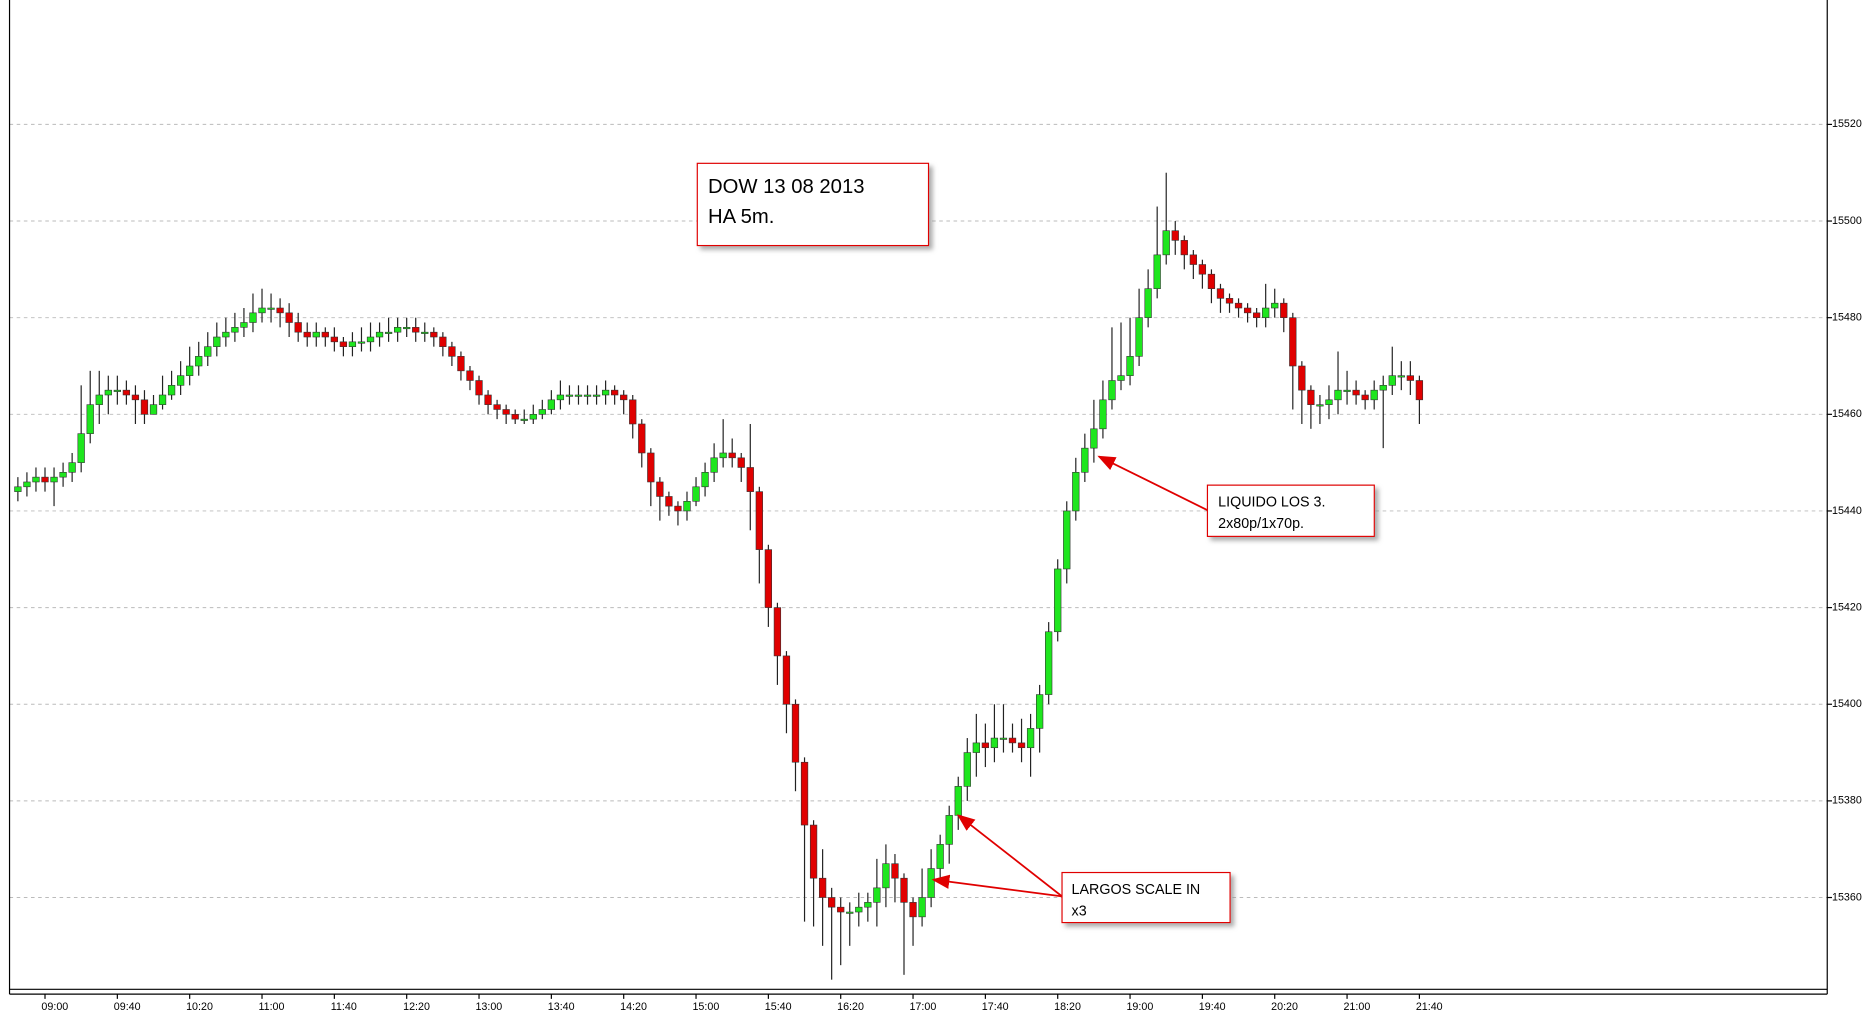 Image resolution: width=1863 pixels, height=1012 pixels. Describe the element at coordinates (1847, 704) in the screenshot. I see `y-tick-label: 15400` at that location.